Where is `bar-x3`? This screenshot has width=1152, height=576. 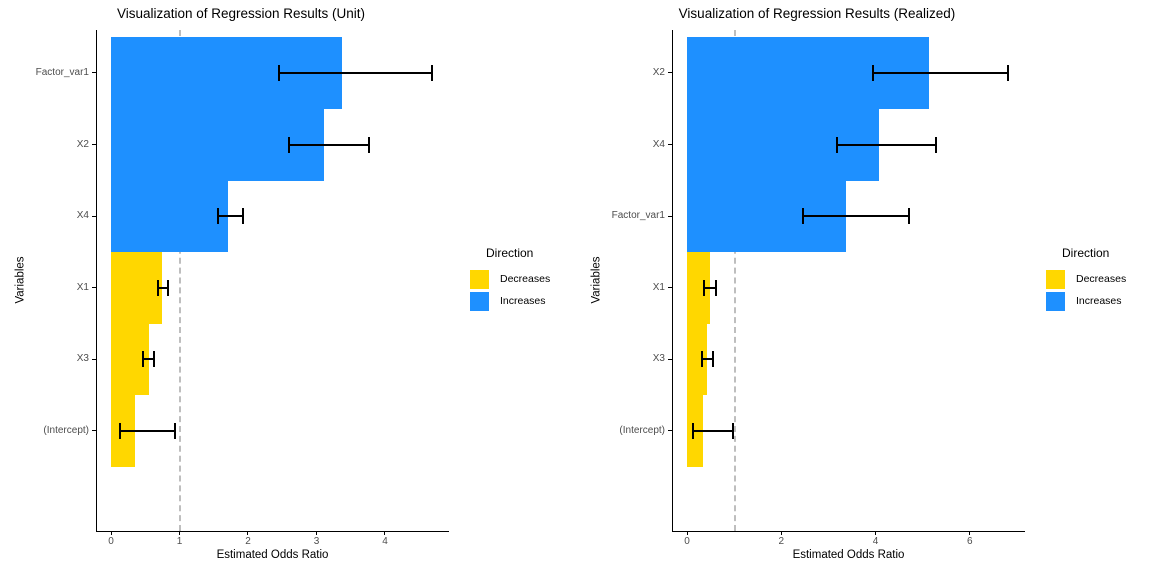
bar-x3 is located at coordinates (697, 359).